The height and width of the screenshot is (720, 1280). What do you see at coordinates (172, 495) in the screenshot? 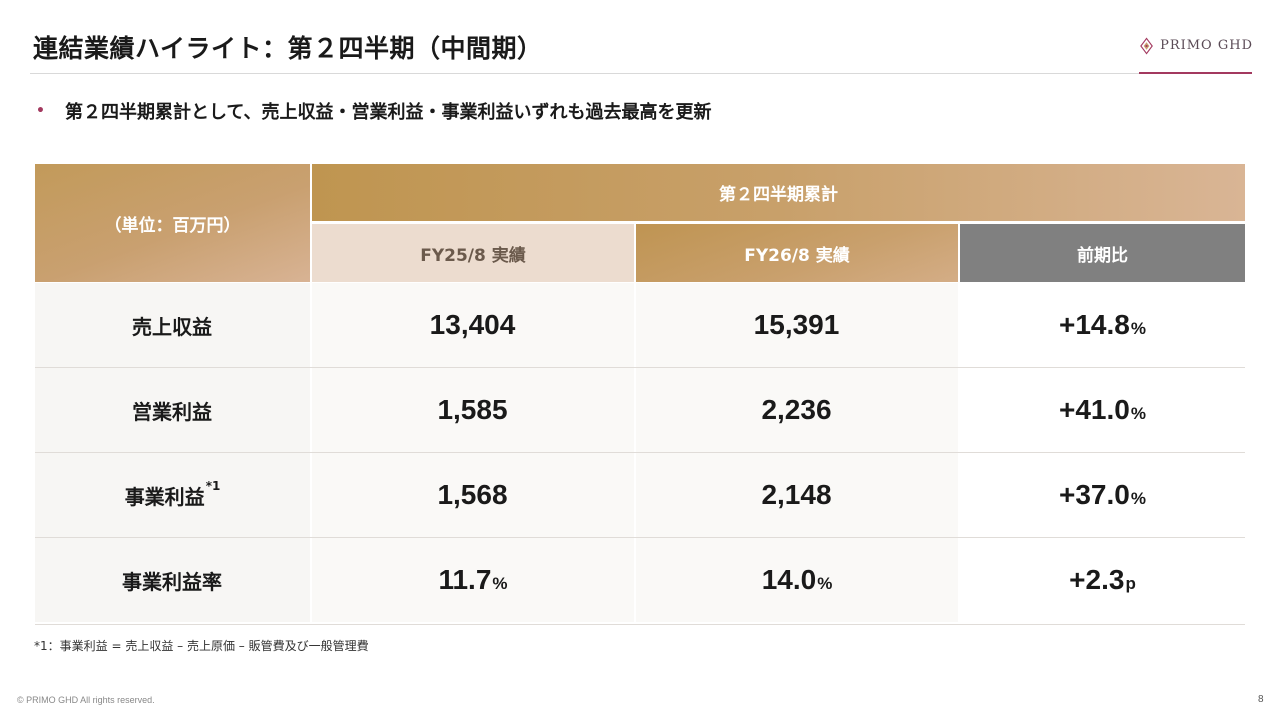
I see `row-label: 事業利益 *1` at bounding box center [172, 495].